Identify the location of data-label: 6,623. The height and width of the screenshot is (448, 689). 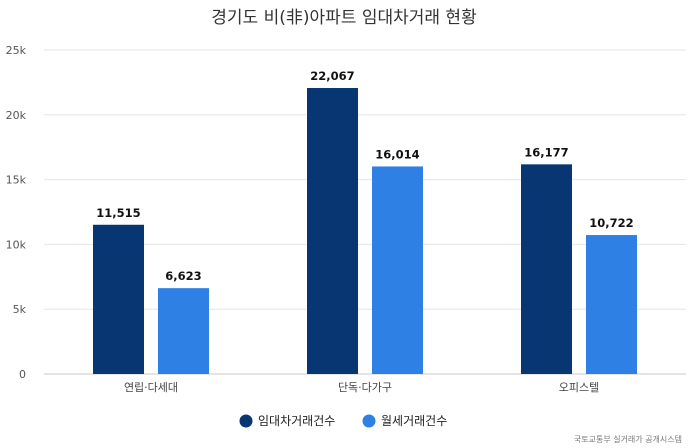
(183, 276).